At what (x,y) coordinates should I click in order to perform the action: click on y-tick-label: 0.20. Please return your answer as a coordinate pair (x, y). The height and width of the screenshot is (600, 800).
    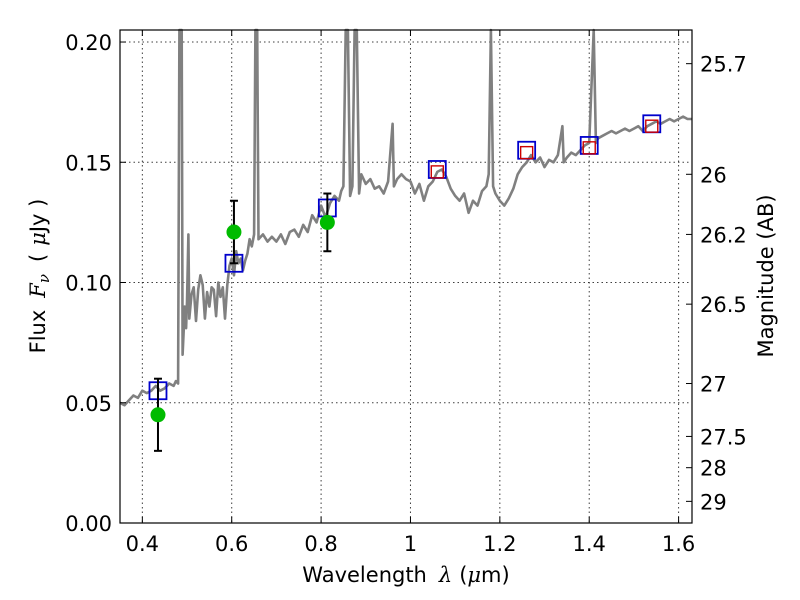
    Looking at the image, I should click on (88, 43).